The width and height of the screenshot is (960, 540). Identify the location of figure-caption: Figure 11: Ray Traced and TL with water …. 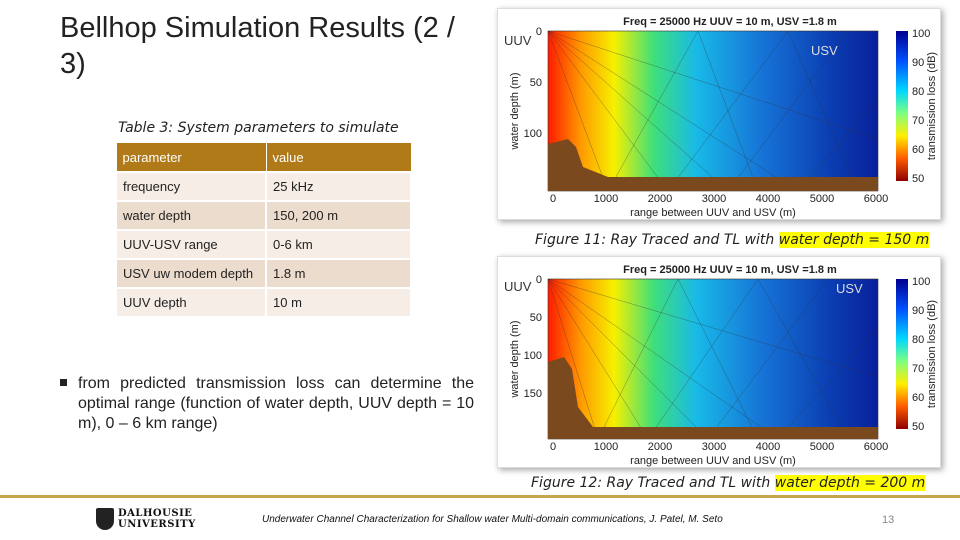
(732, 240).